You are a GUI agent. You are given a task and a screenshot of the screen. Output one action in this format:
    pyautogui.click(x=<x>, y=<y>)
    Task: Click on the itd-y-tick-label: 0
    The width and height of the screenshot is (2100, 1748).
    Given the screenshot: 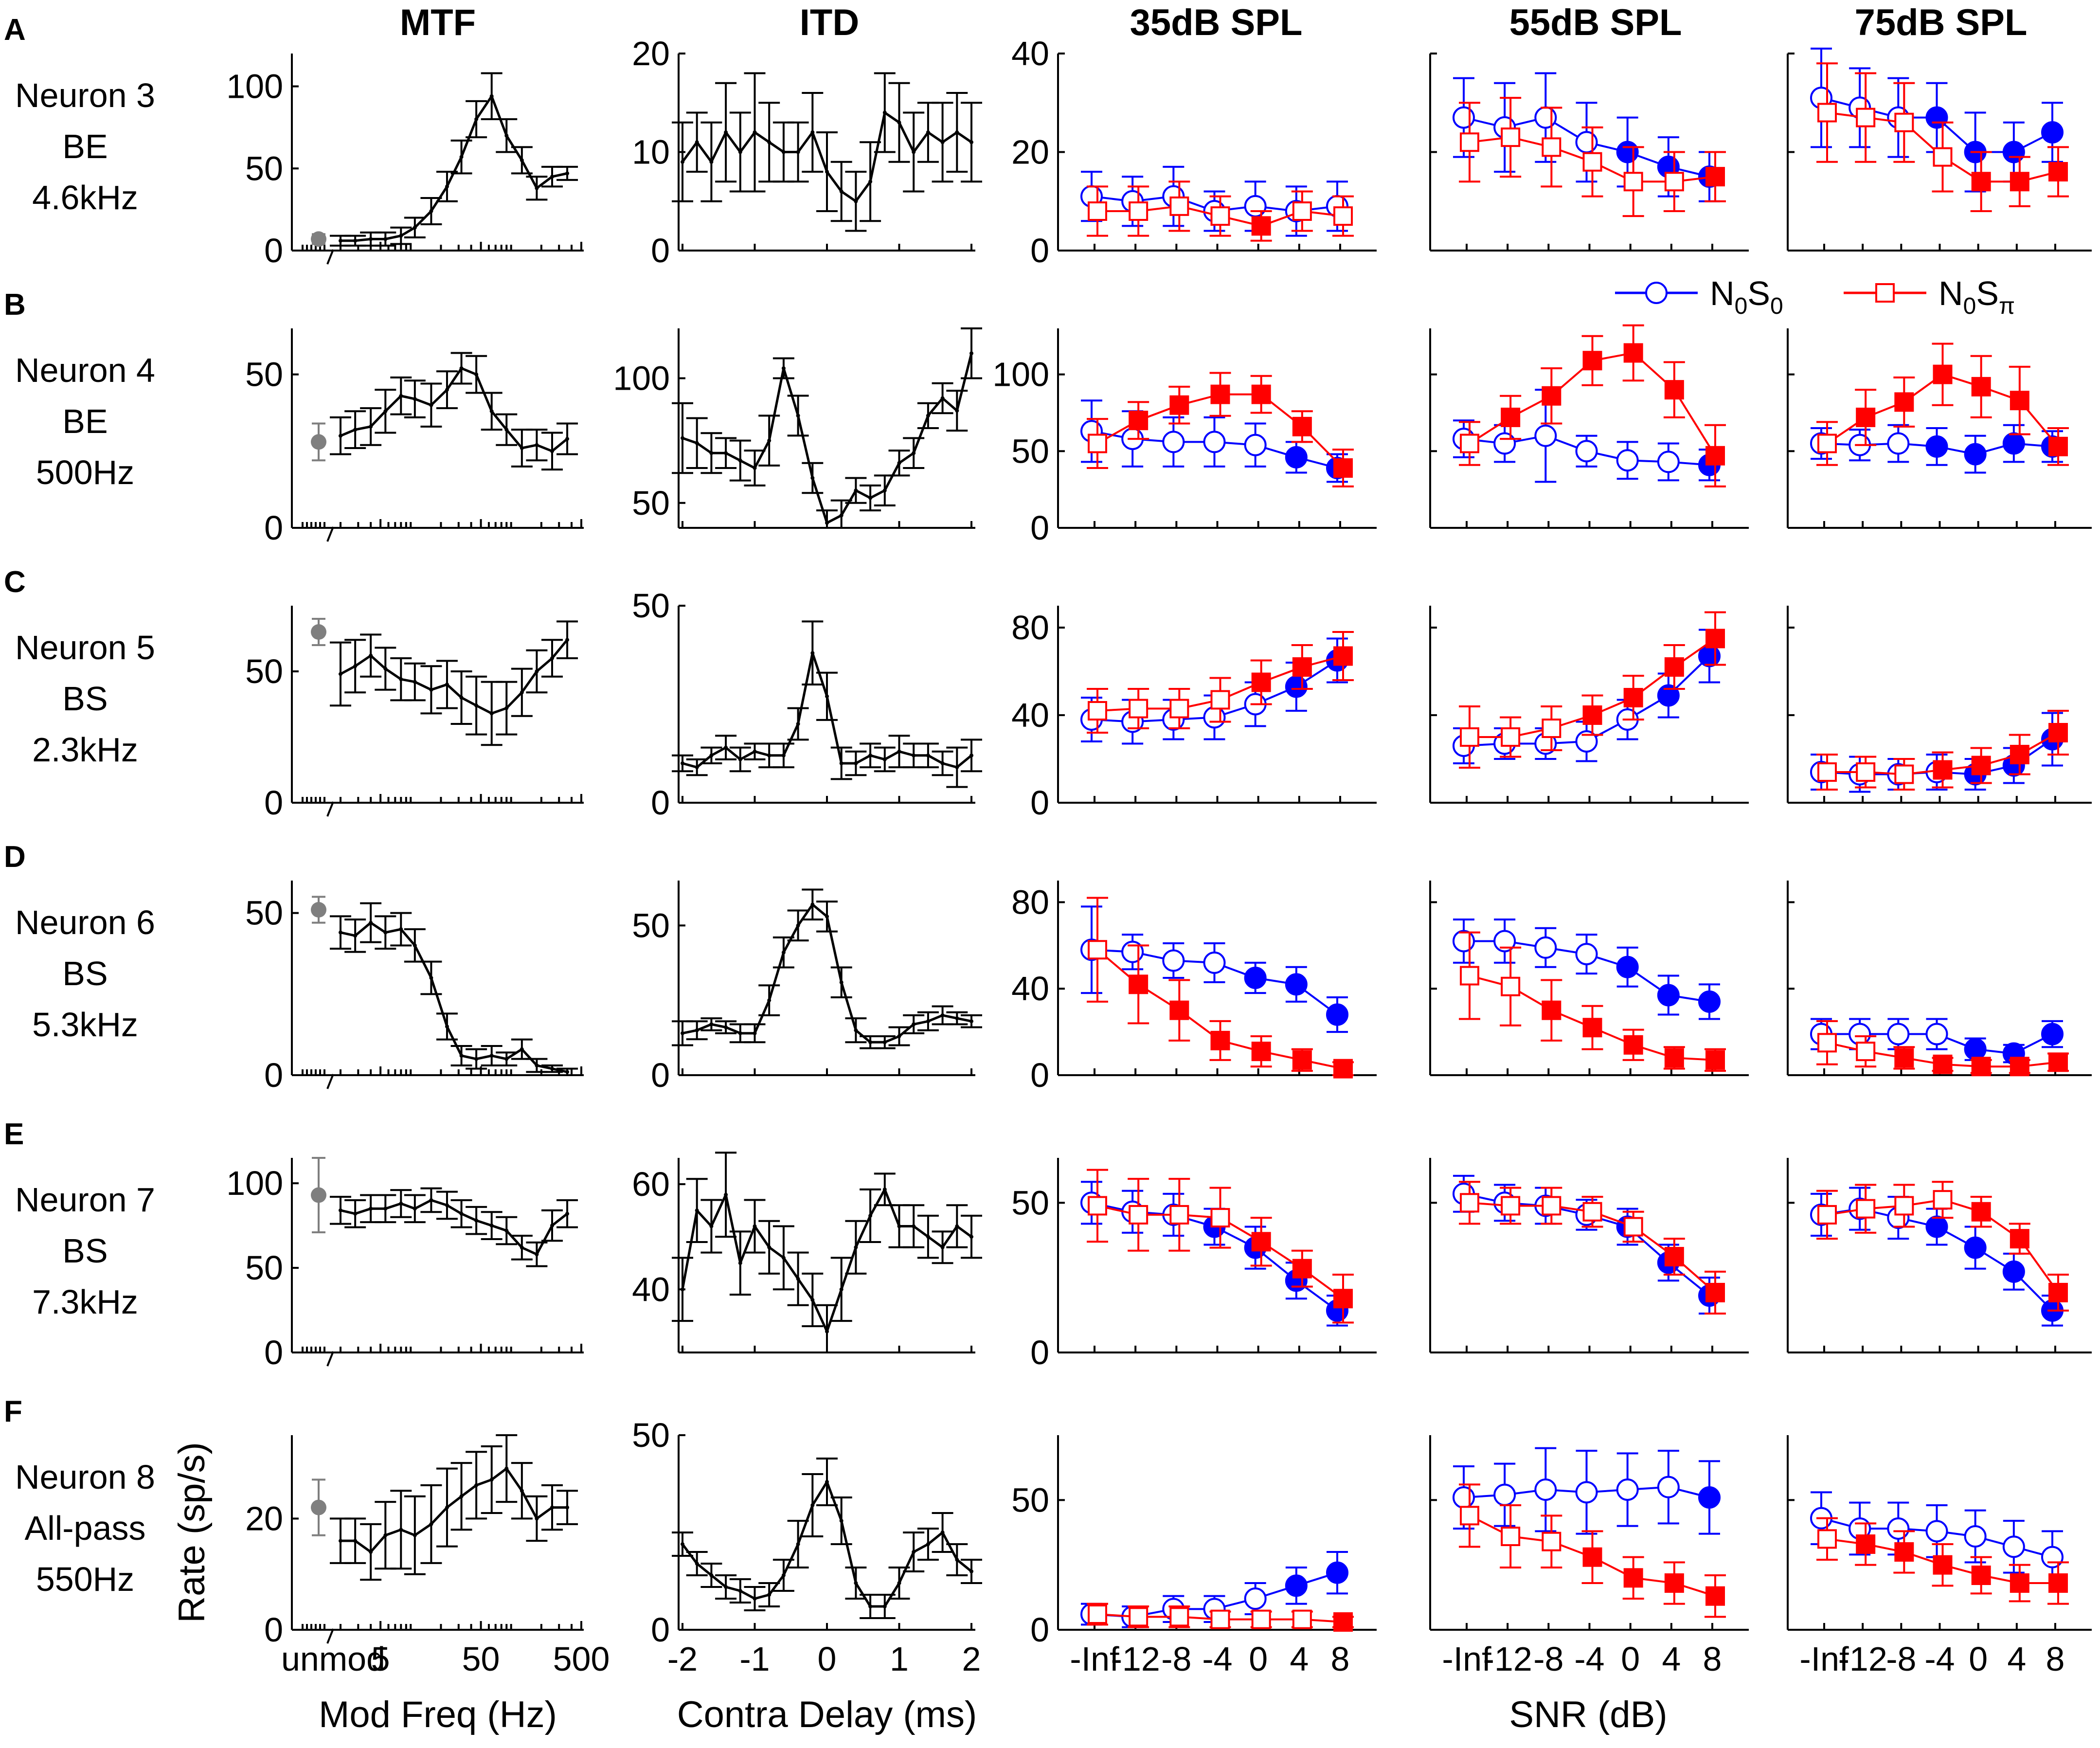 What is the action you would take?
    pyautogui.click(x=660, y=803)
    